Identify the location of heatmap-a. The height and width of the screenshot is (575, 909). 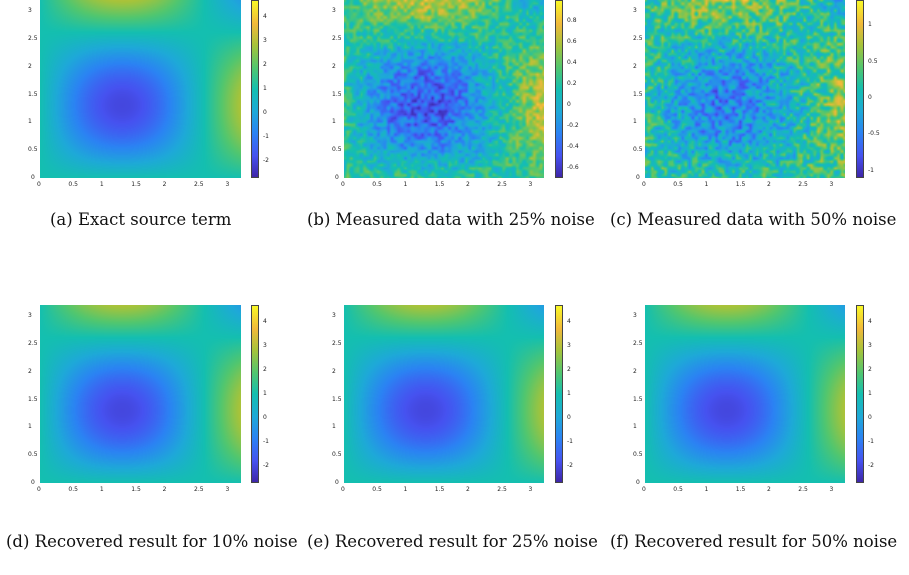
(140, 89).